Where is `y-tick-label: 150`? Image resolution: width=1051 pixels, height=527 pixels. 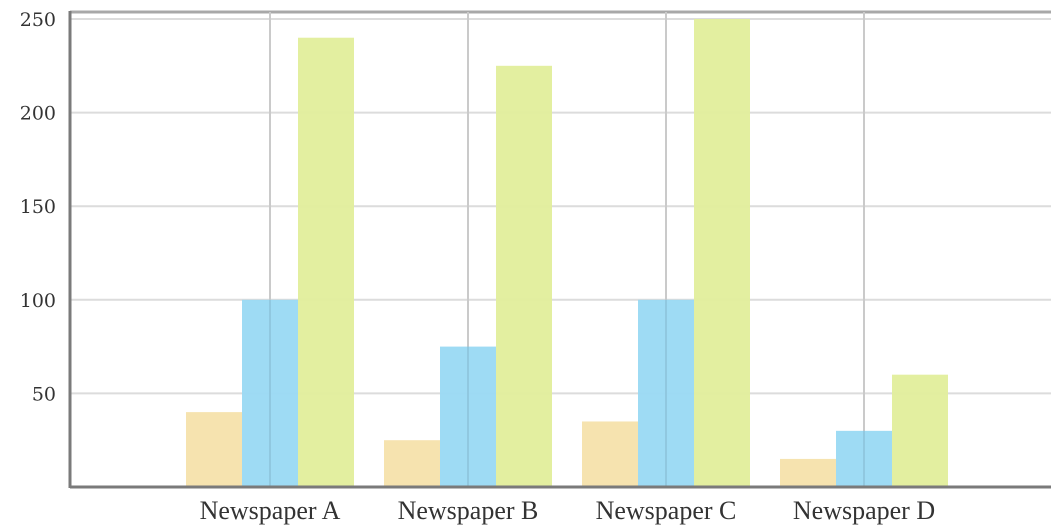
y-tick-label: 150 is located at coordinates (38, 207).